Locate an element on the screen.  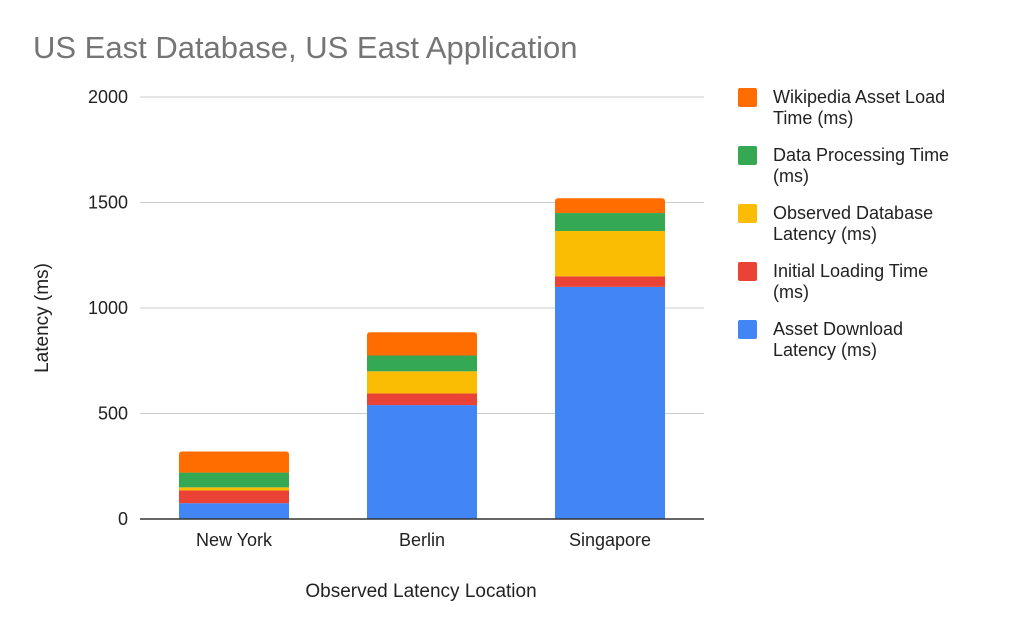
x-tick-label: Berlin is located at coordinates (422, 540).